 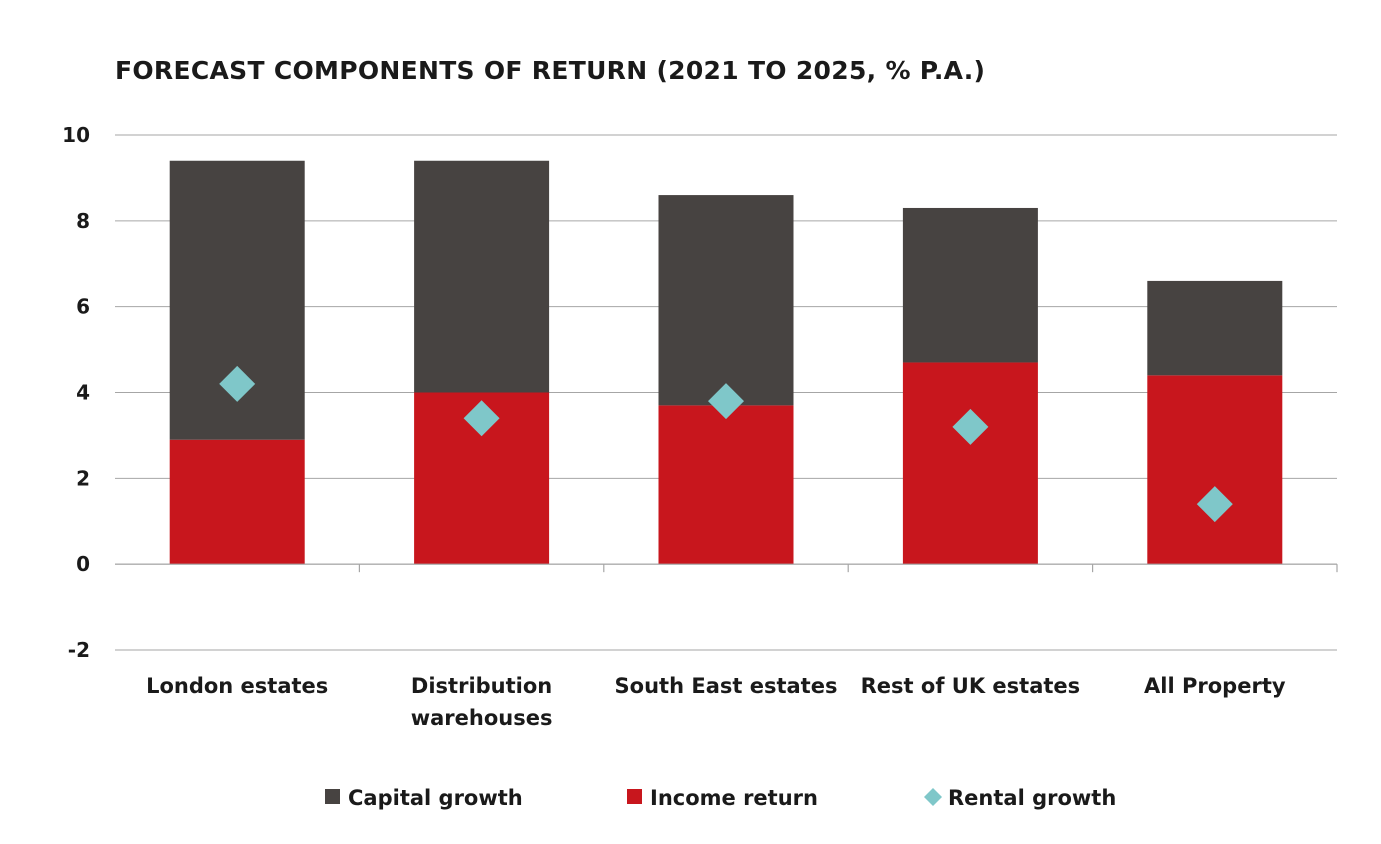 I want to click on category-label: Rest of UK estates, so click(x=971, y=686).